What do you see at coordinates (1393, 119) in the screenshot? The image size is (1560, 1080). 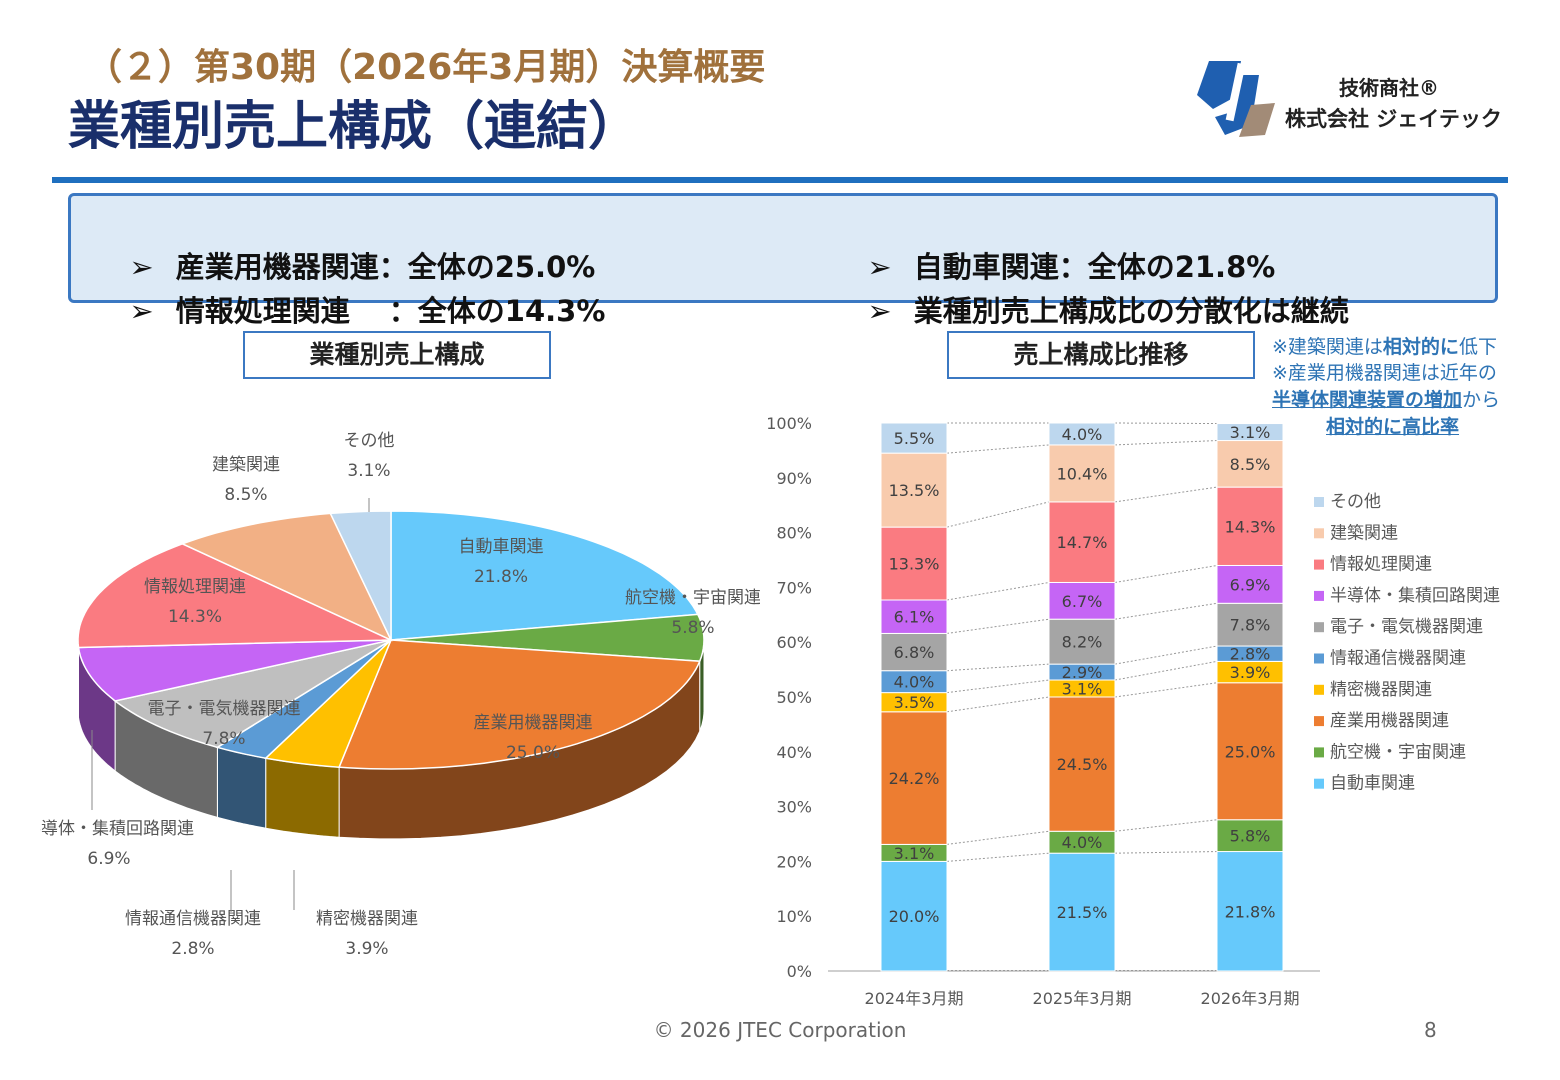 I see `logo-company-name: 株式会社 ジェイテック` at bounding box center [1393, 119].